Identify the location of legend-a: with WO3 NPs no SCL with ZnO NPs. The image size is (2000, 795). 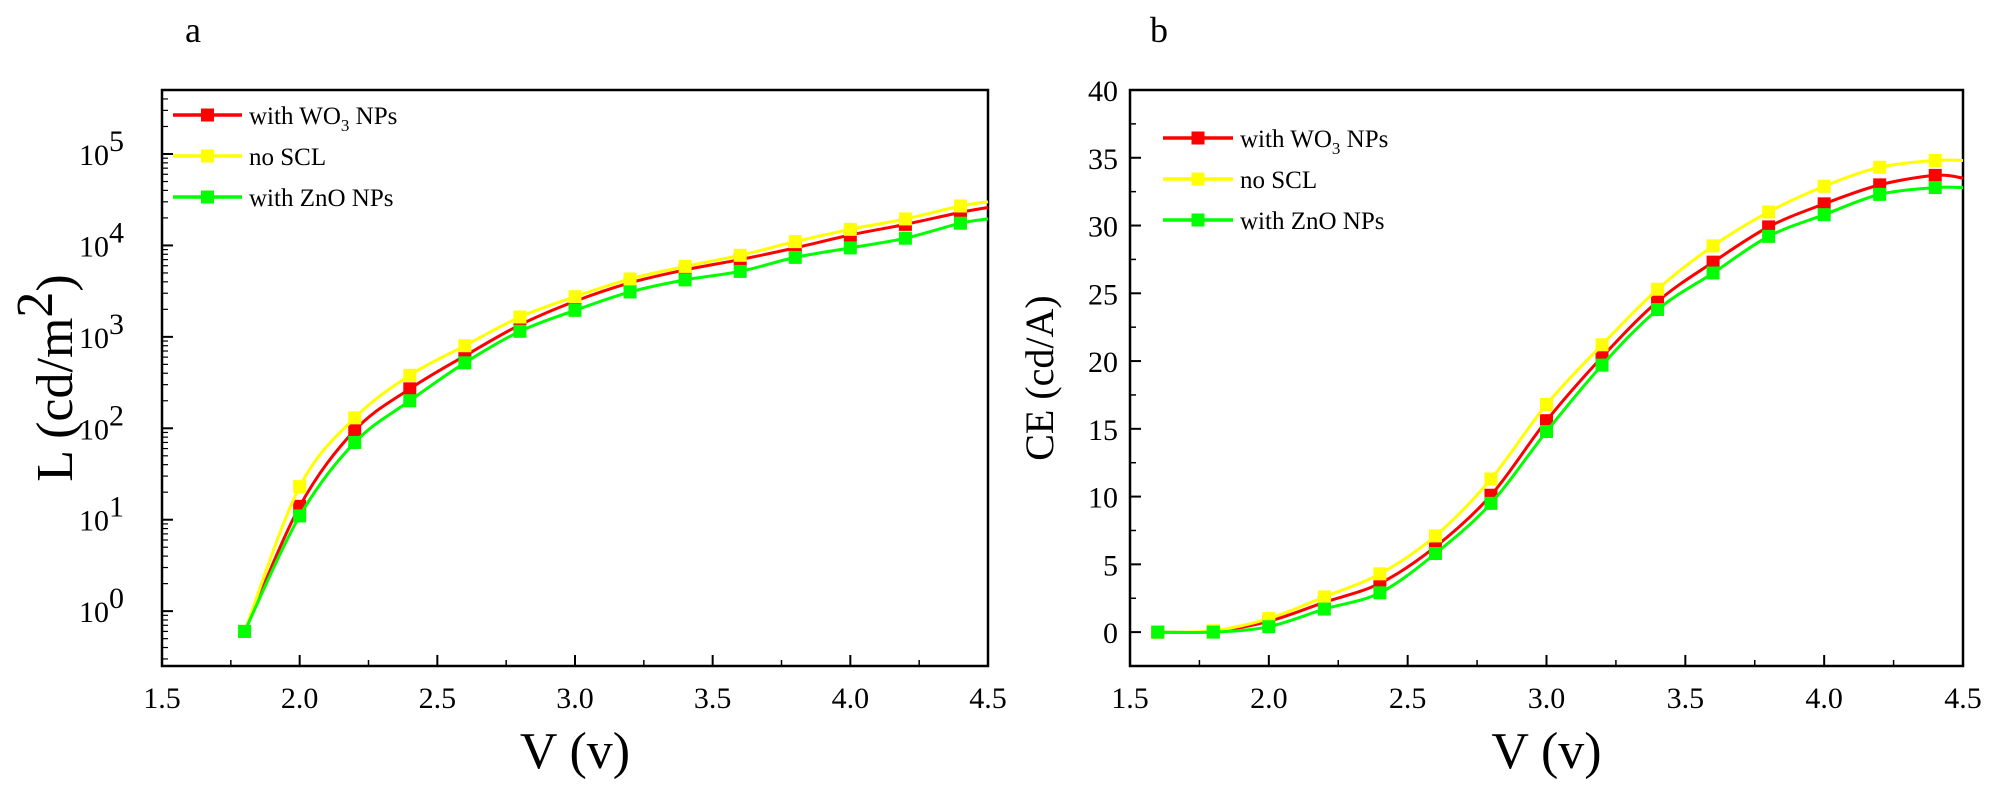
(285, 157).